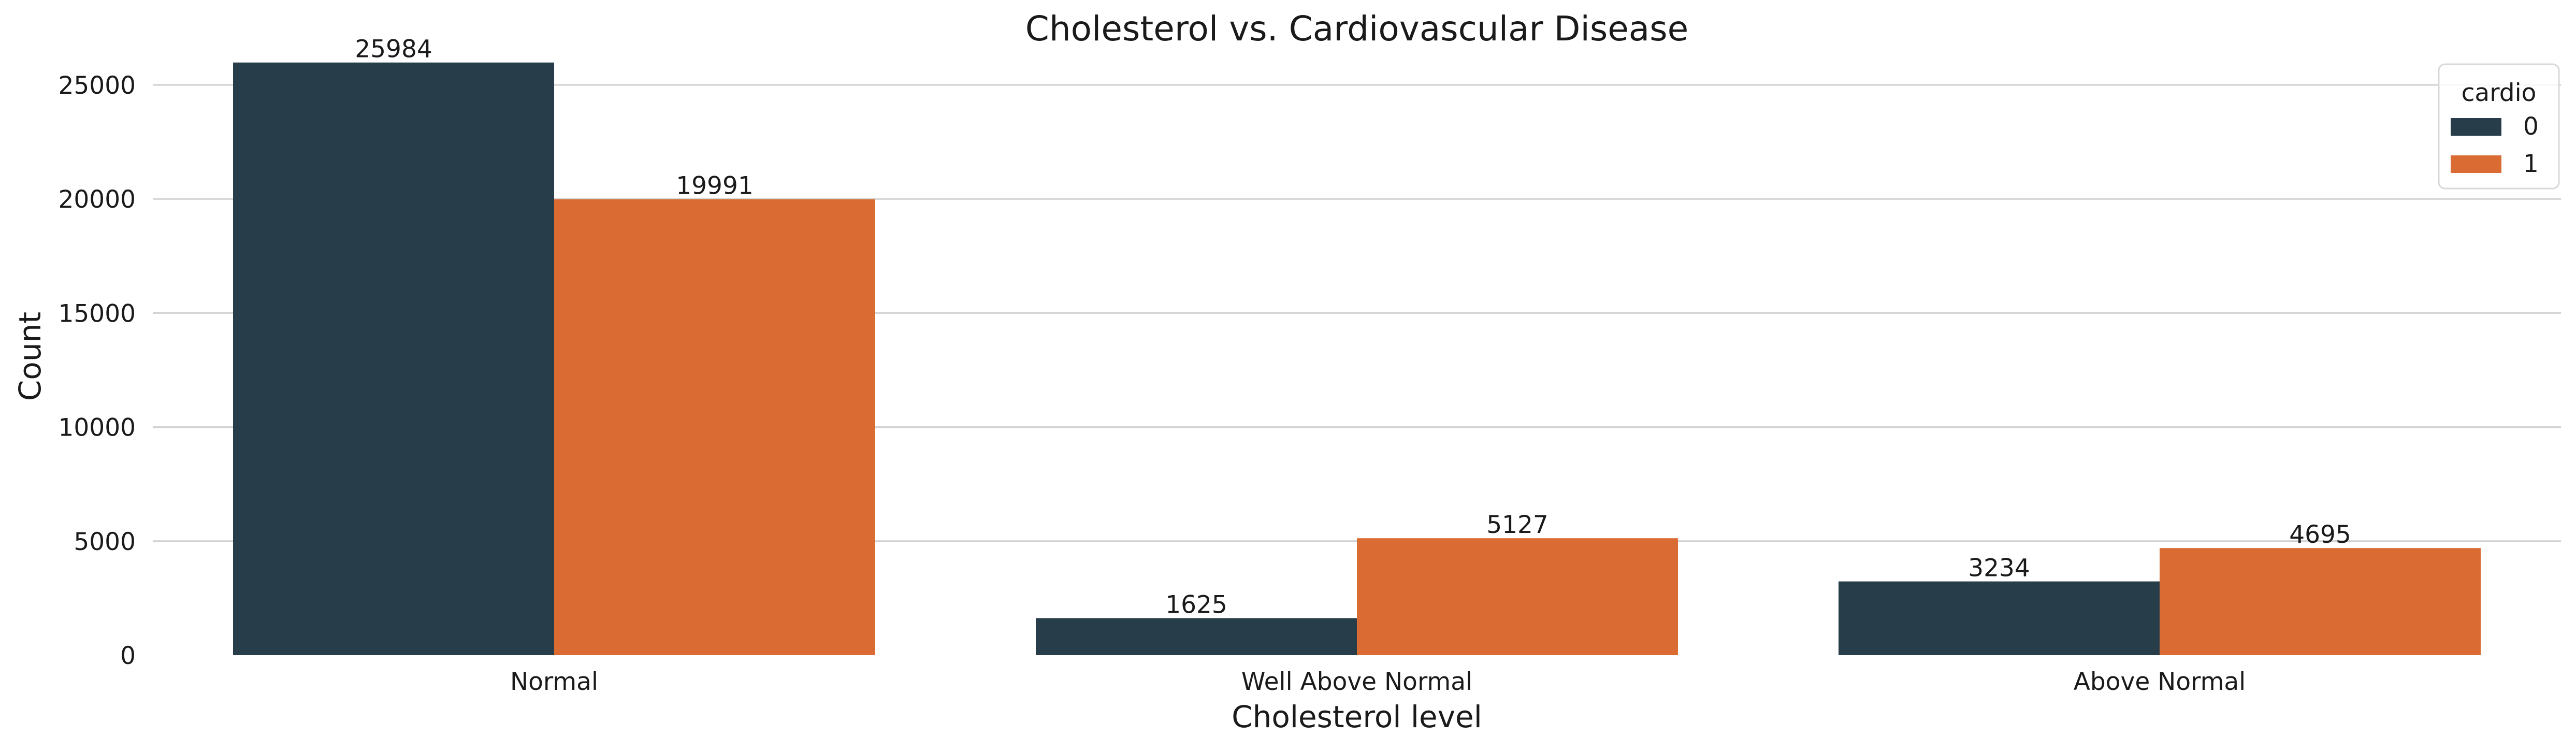 This screenshot has width=2576, height=751. What do you see at coordinates (1999, 568) in the screenshot?
I see `data-label: 3234` at bounding box center [1999, 568].